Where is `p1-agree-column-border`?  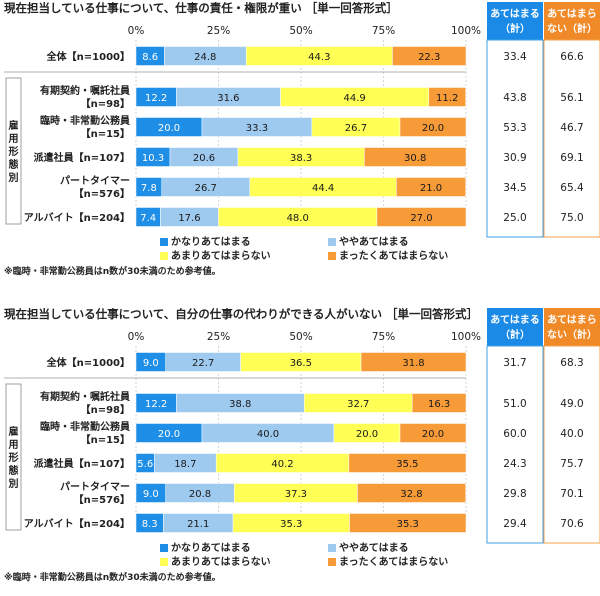
p1-agree-column-border is located at coordinates (515, 138).